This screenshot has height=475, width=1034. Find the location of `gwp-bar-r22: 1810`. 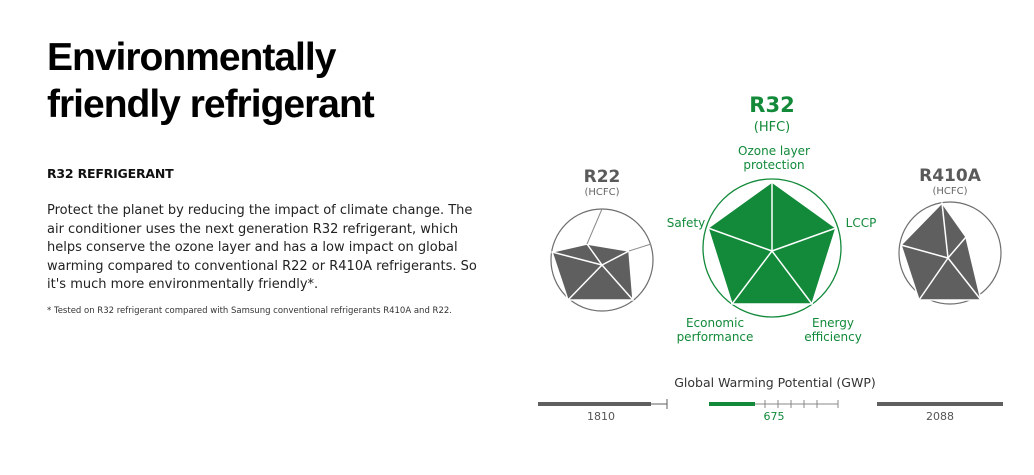

gwp-bar-r22: 1810 is located at coordinates (603, 411).